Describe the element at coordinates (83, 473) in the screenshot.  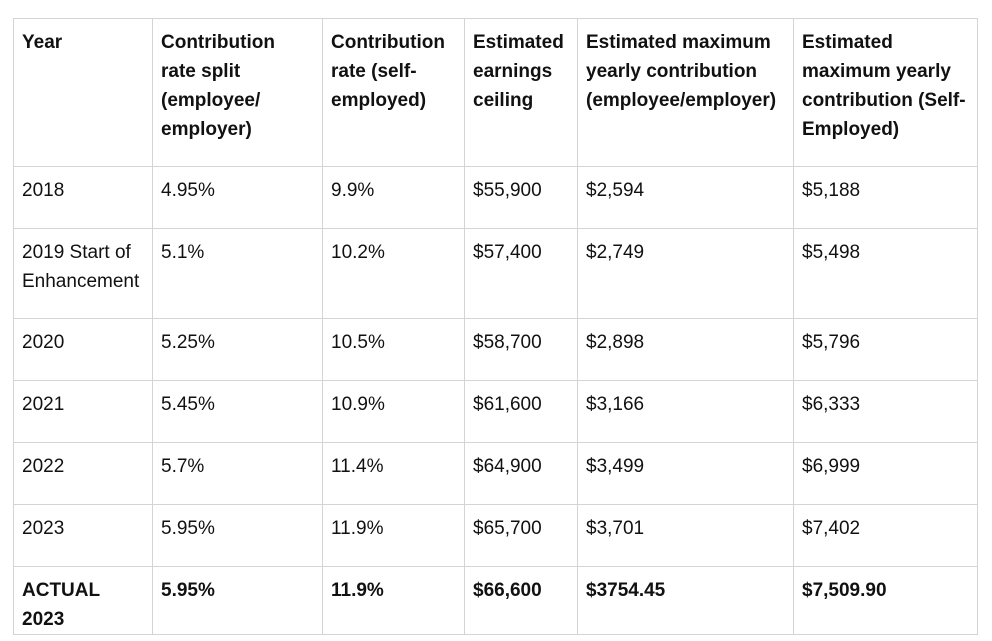
I see `cell-year: 2022` at that location.